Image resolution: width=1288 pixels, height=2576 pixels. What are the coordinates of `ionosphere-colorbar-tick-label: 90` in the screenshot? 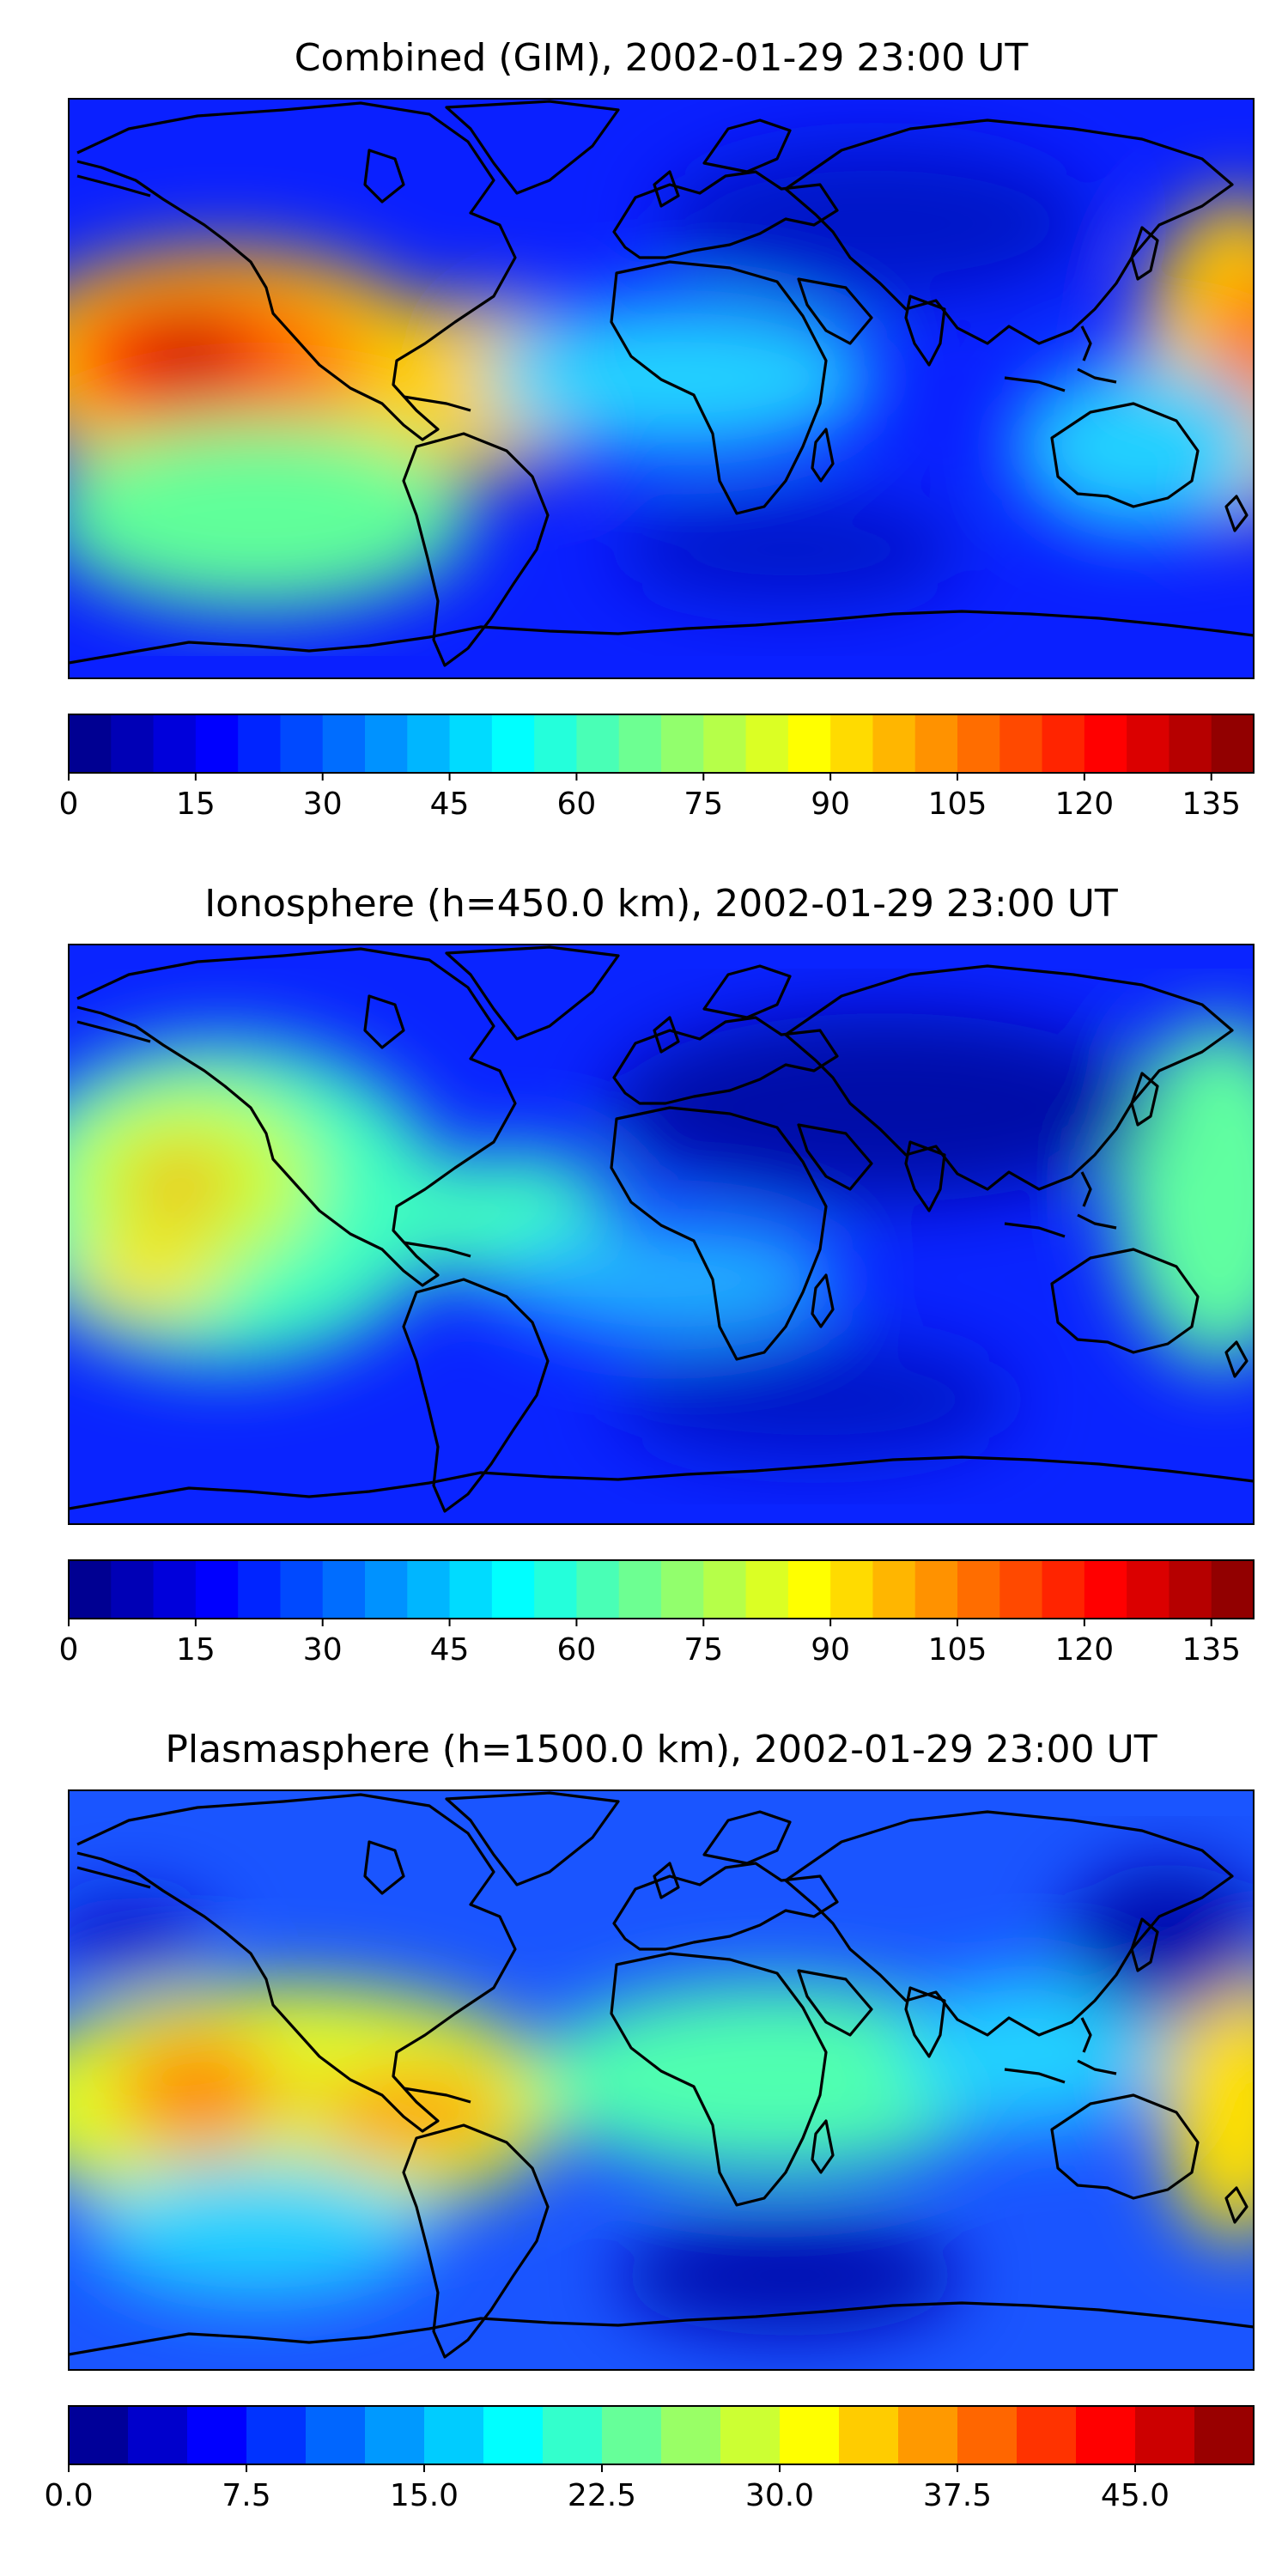 It's located at (830, 1650).